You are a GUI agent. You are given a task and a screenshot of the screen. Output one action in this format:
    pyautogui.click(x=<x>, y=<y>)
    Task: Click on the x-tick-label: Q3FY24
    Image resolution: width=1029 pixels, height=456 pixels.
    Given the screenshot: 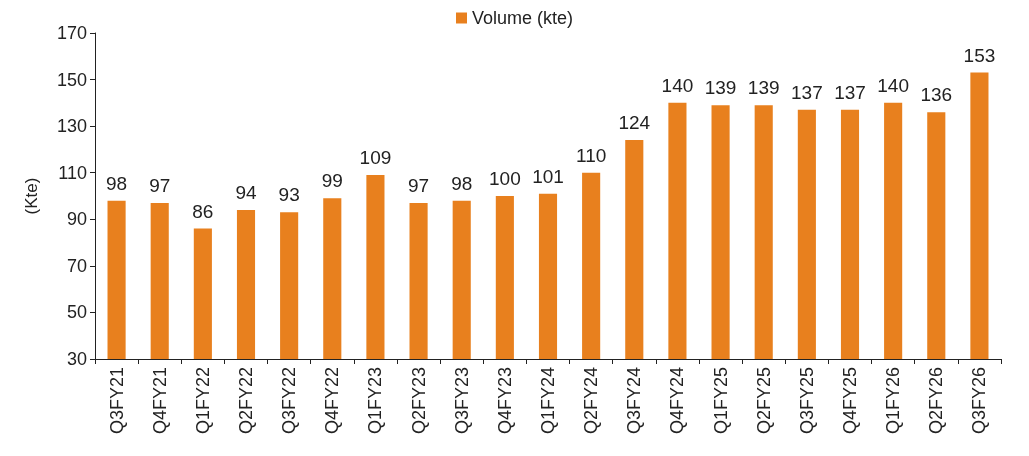 What is the action you would take?
    pyautogui.click(x=634, y=401)
    